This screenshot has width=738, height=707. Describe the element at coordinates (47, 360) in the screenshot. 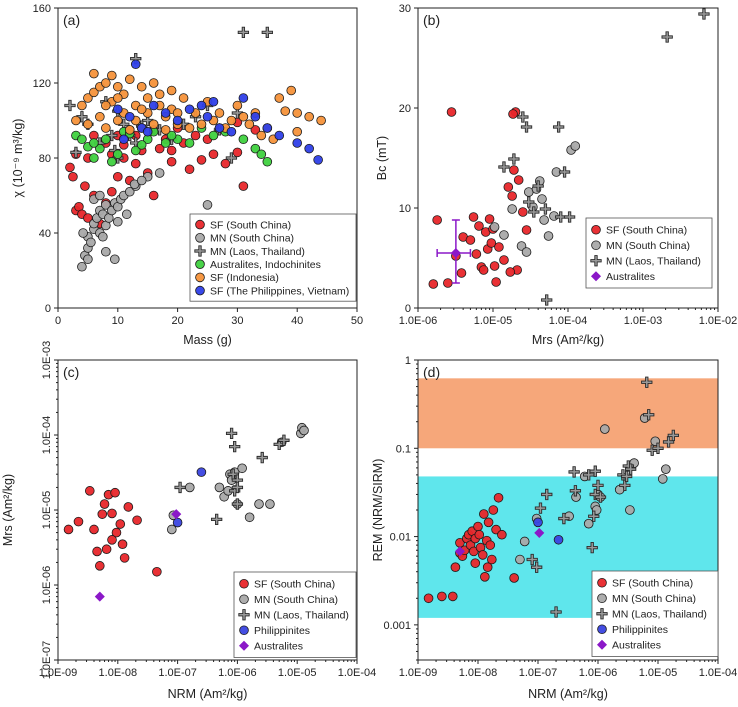

I see `y-tick-label: 1.0E-03` at that location.